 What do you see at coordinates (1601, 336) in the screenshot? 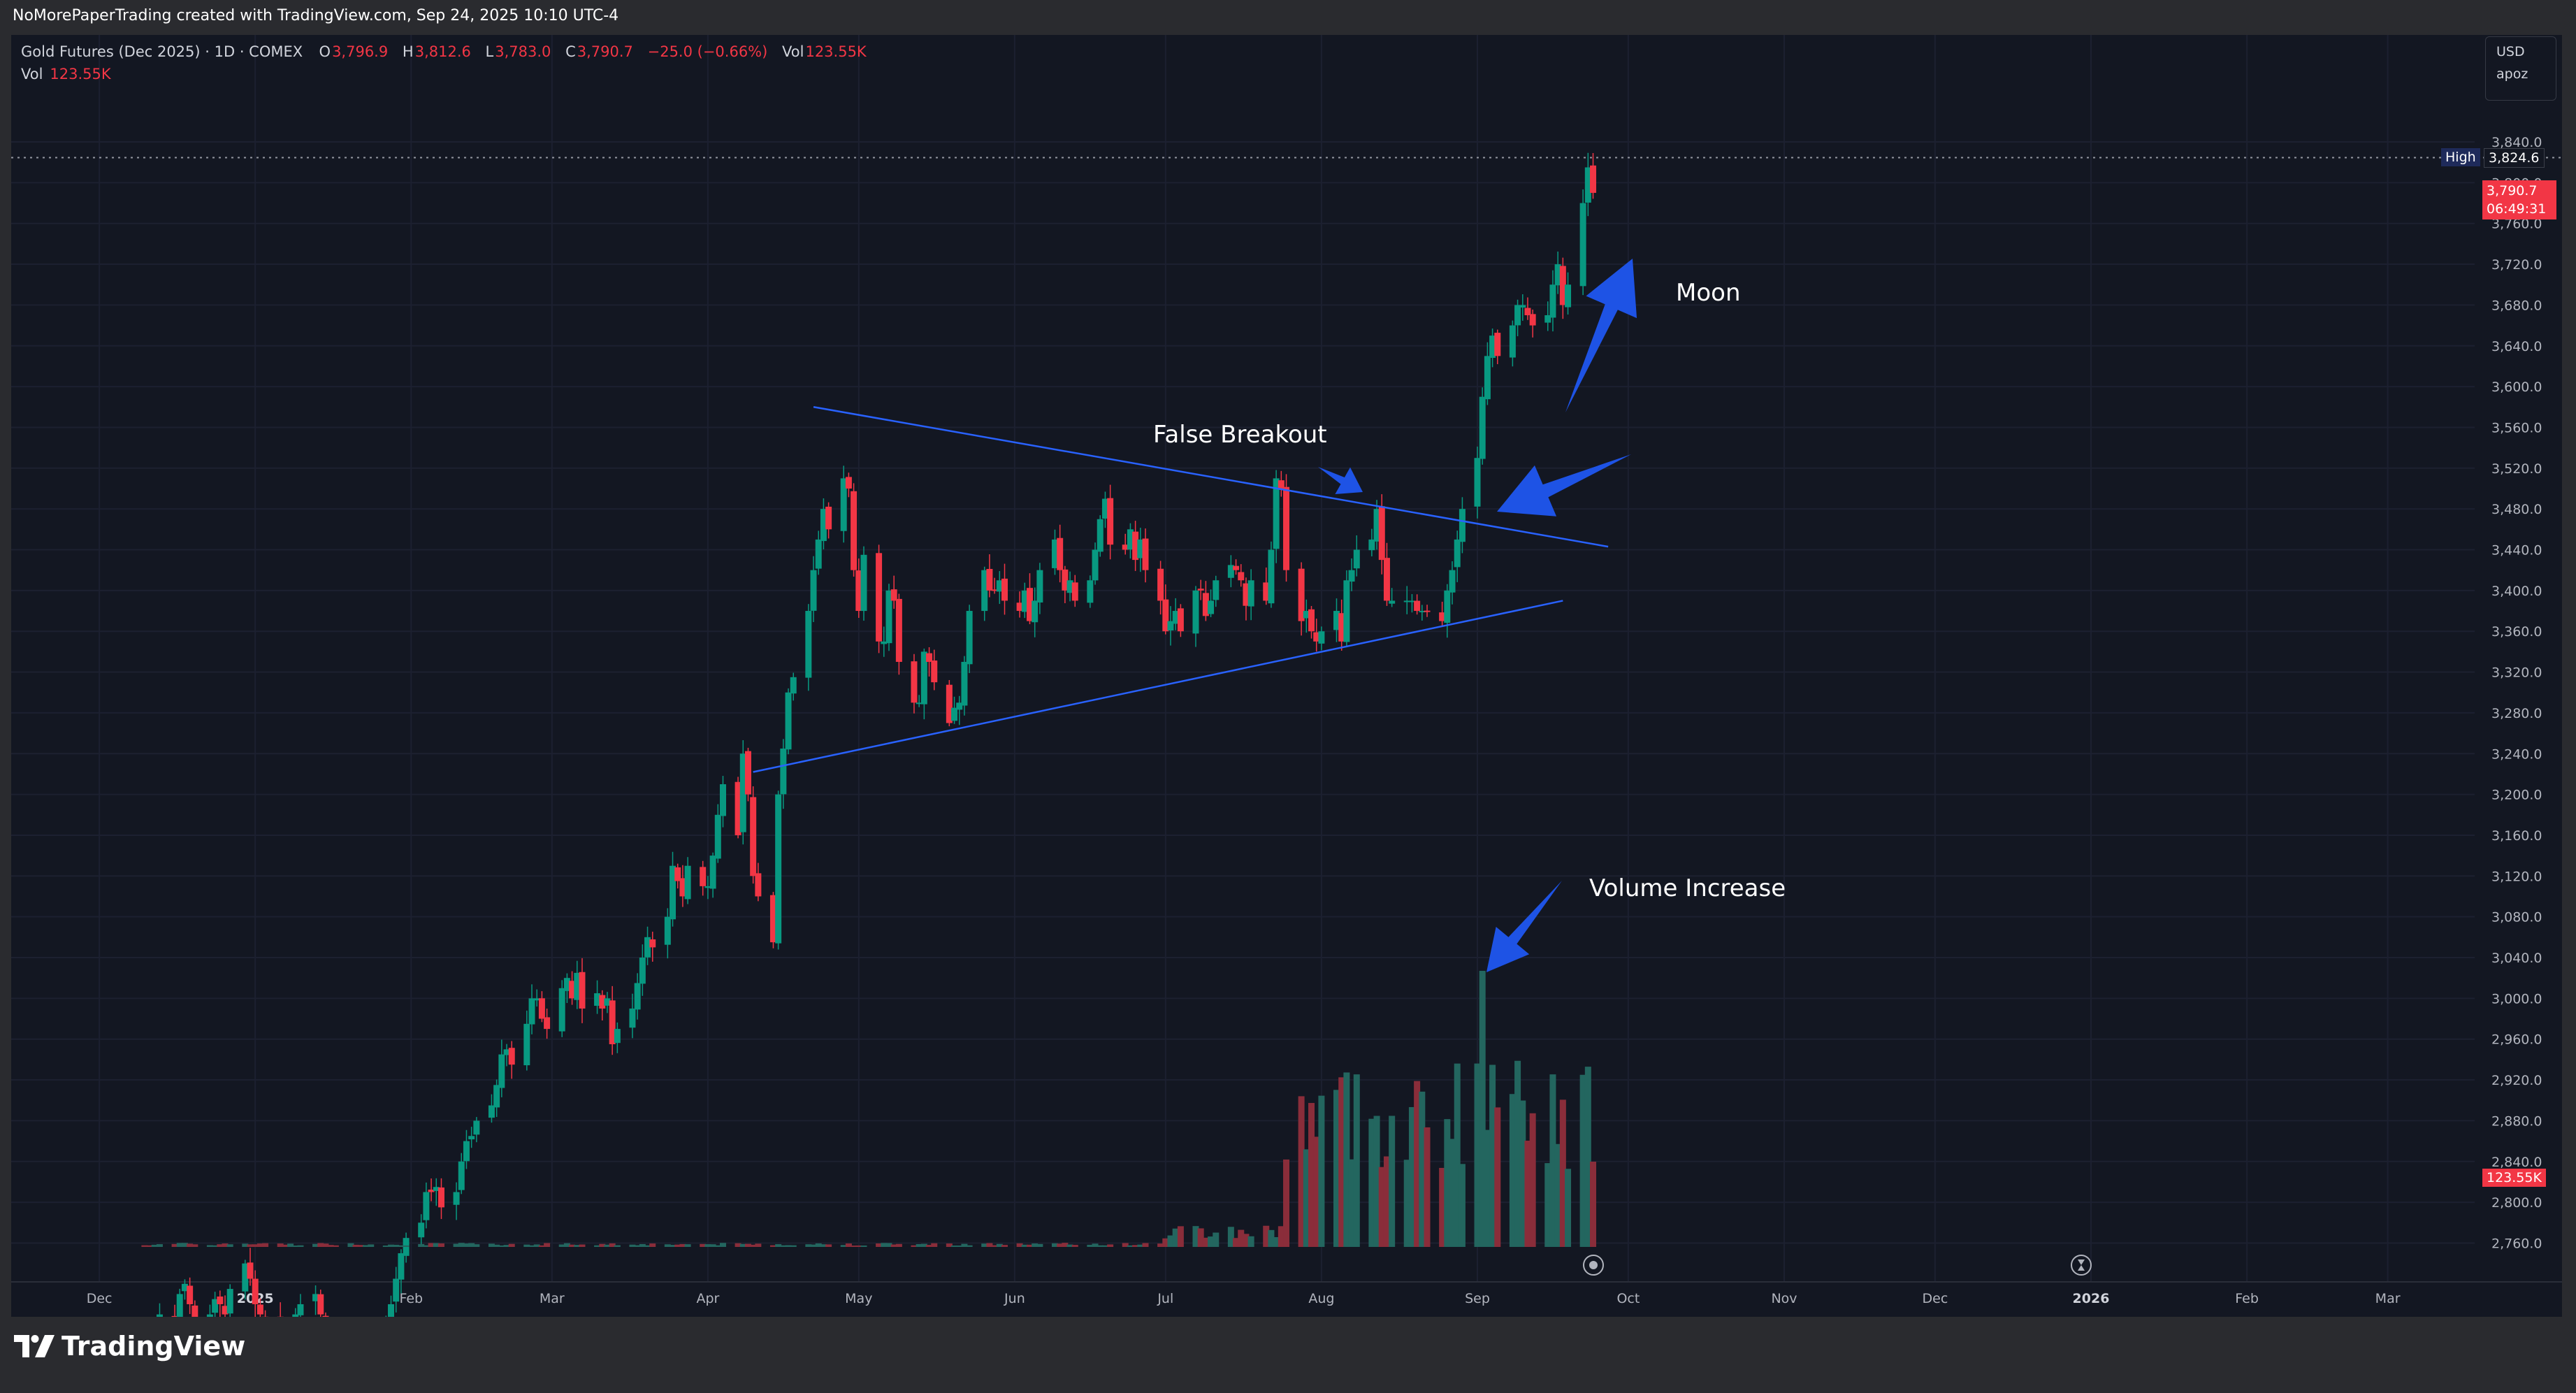
I see `moon-arrow` at bounding box center [1601, 336].